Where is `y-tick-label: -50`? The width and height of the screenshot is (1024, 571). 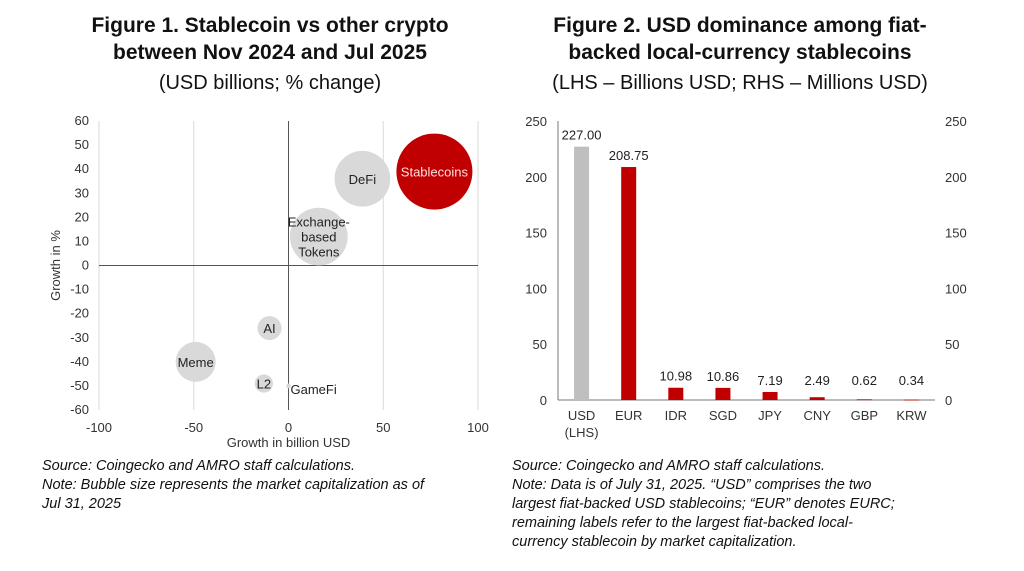
y-tick-label: -50 is located at coordinates (79, 385).